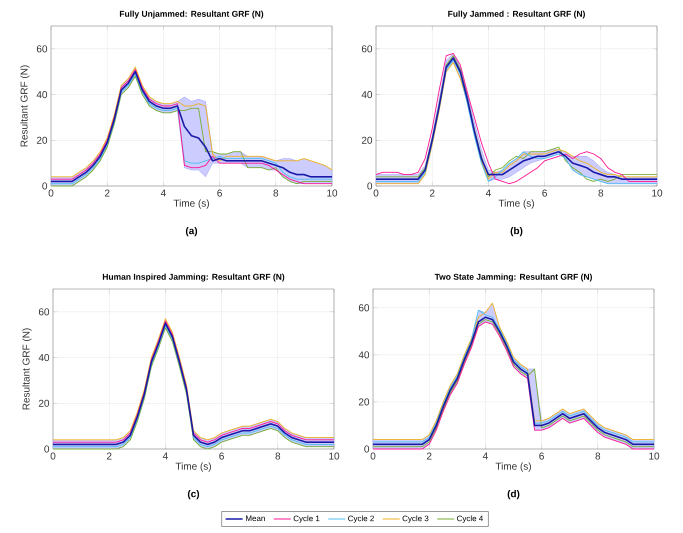 This screenshot has height=533, width=683. Describe the element at coordinates (516, 231) in the screenshot. I see `text: (b)` at that location.